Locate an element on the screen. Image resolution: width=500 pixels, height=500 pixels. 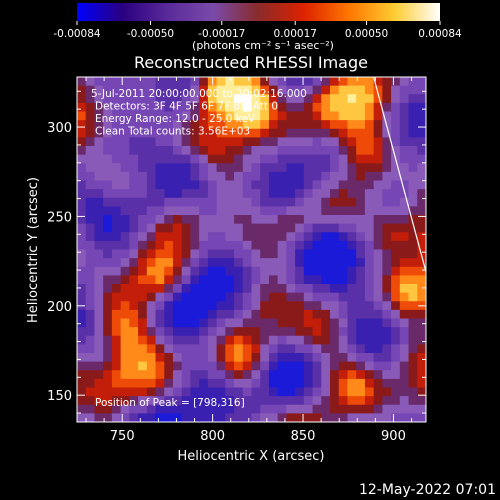
x-tick-label: 800 is located at coordinates (212, 436).